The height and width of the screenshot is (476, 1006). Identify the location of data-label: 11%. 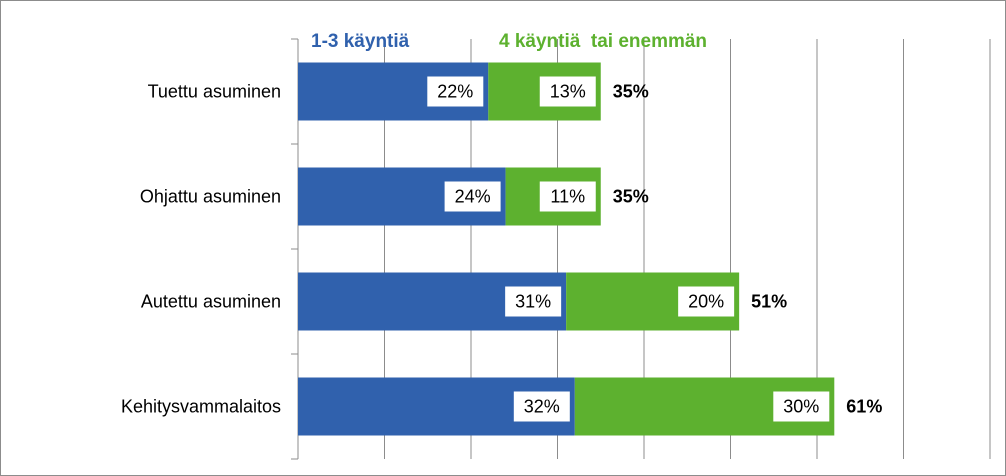
(567, 197).